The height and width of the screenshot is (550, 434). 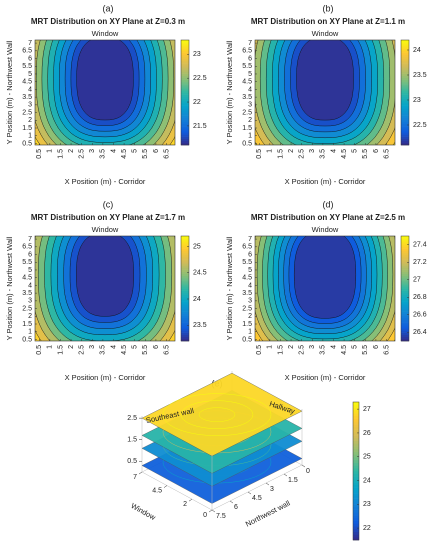 What do you see at coordinates (221, 516) in the screenshot?
I see `n-tick-label: 7.5` at bounding box center [221, 516].